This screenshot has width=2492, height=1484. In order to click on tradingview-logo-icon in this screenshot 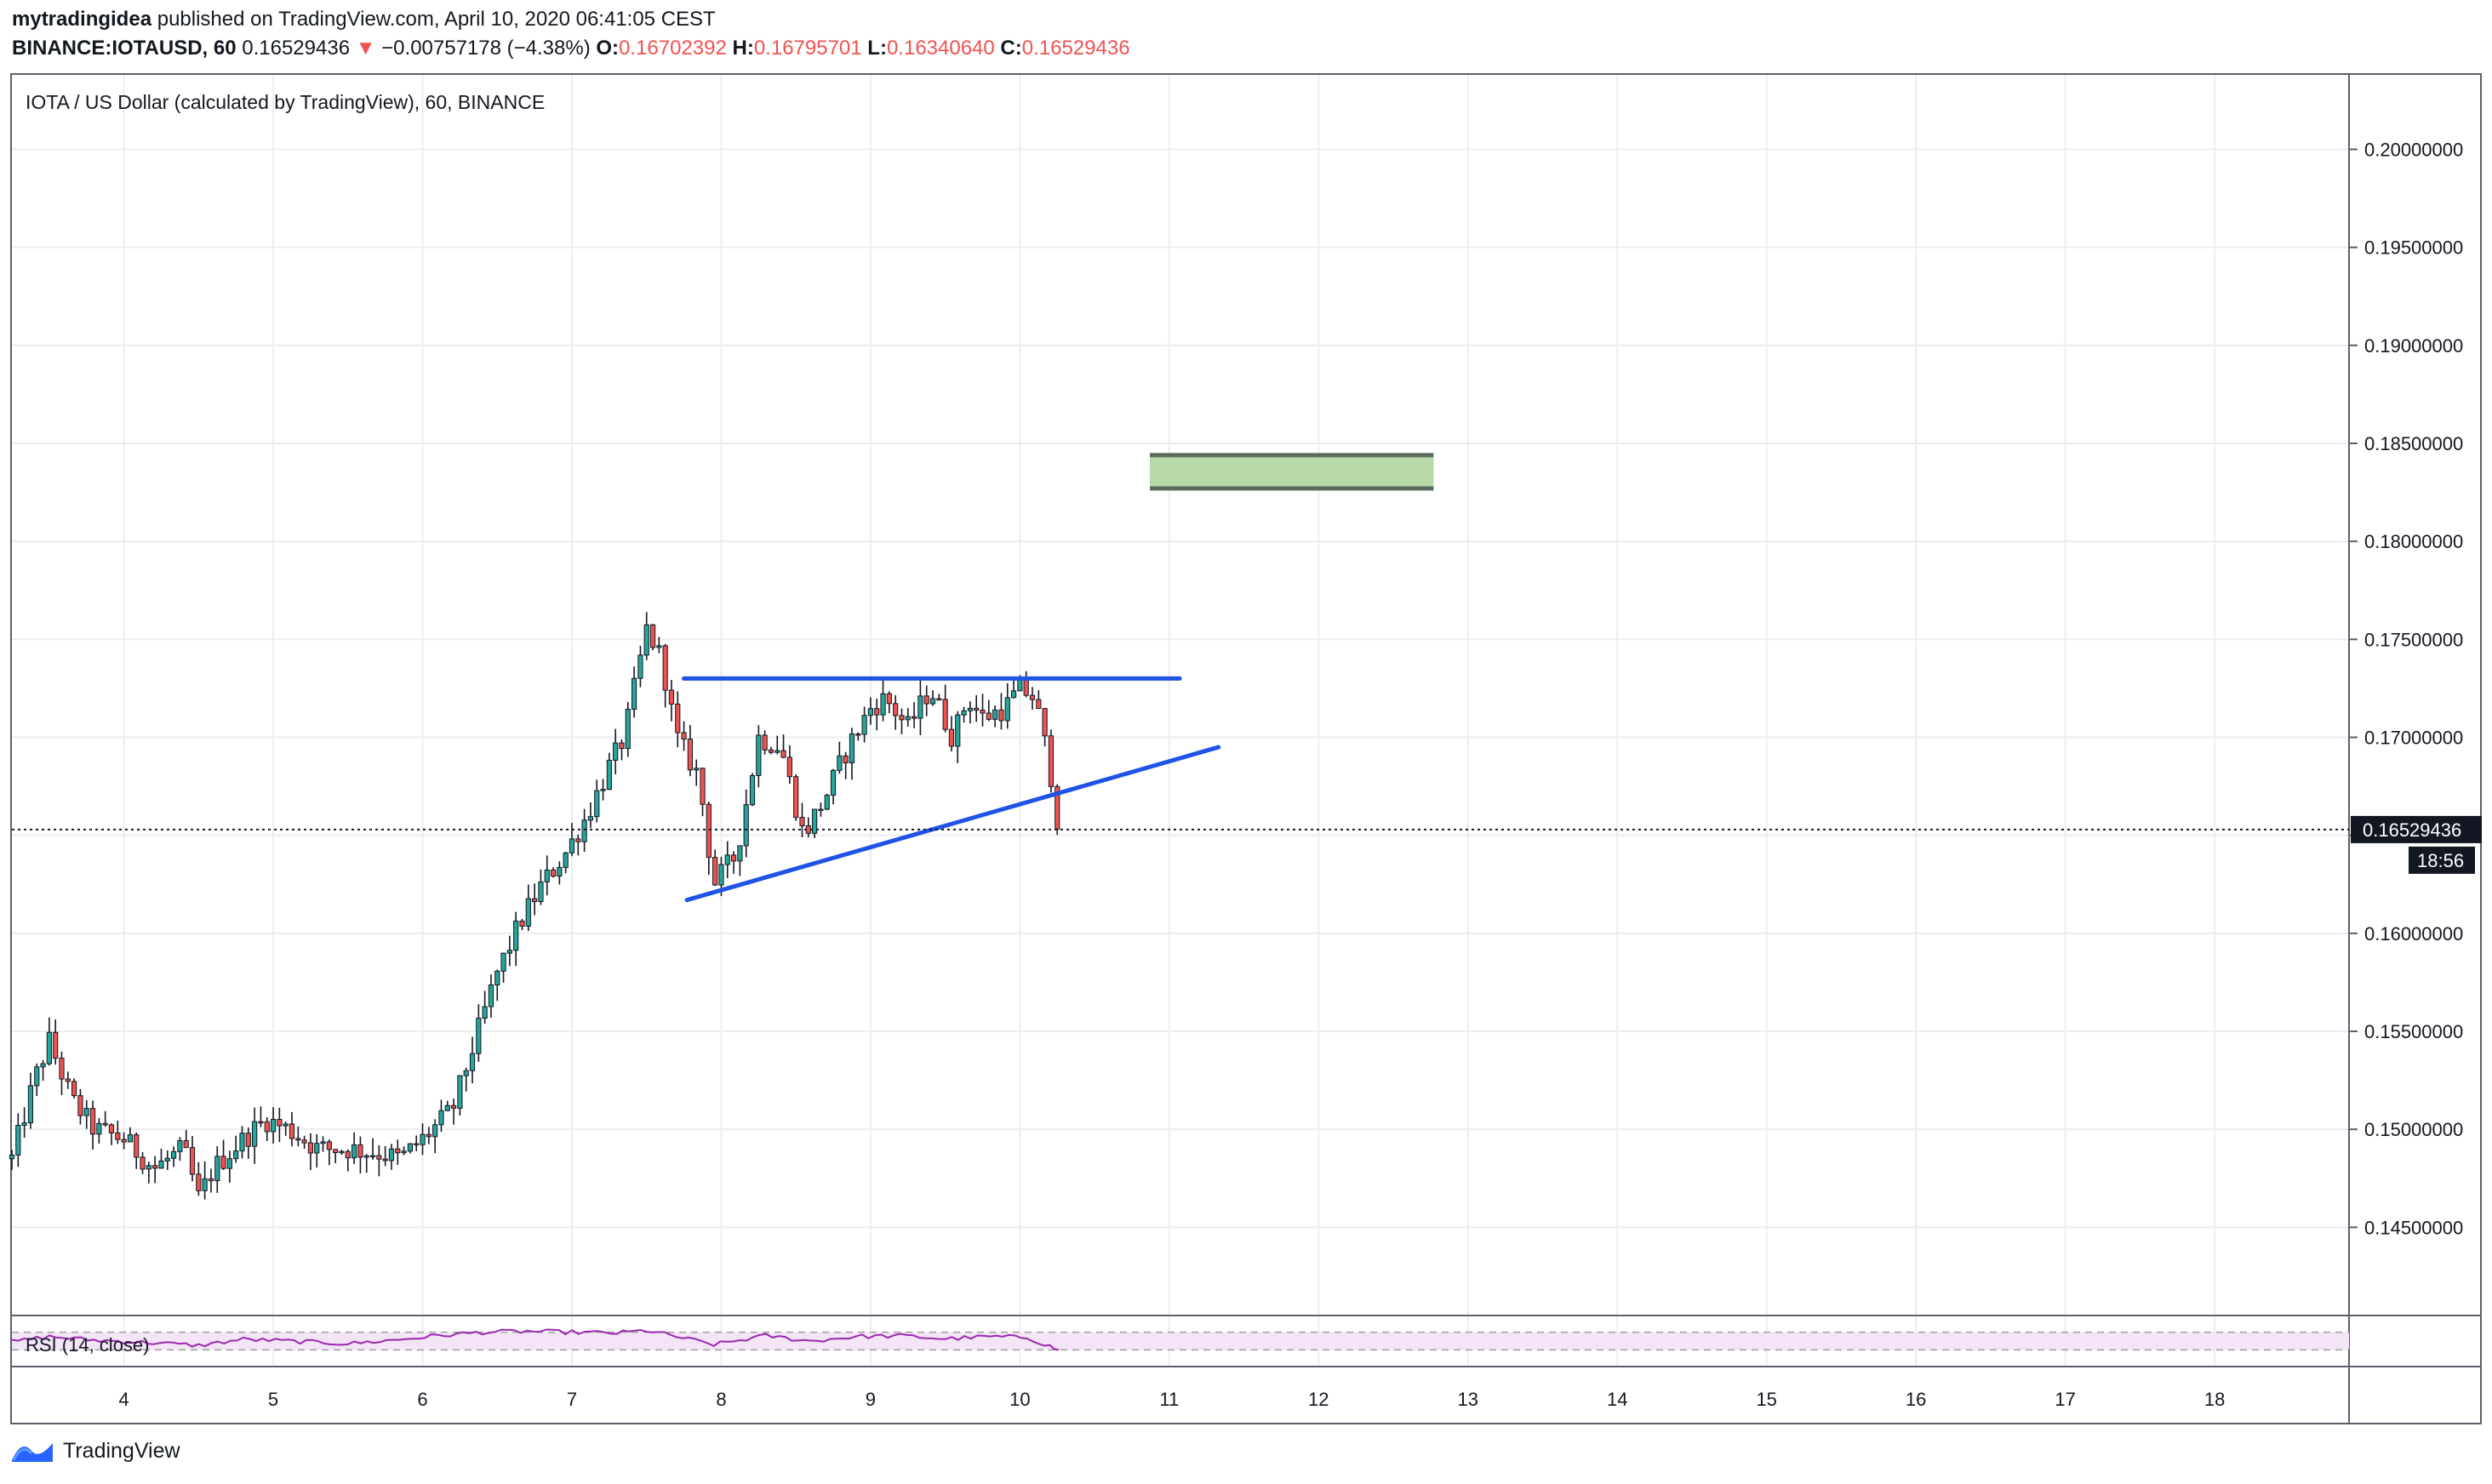, I will do `click(32, 1451)`.